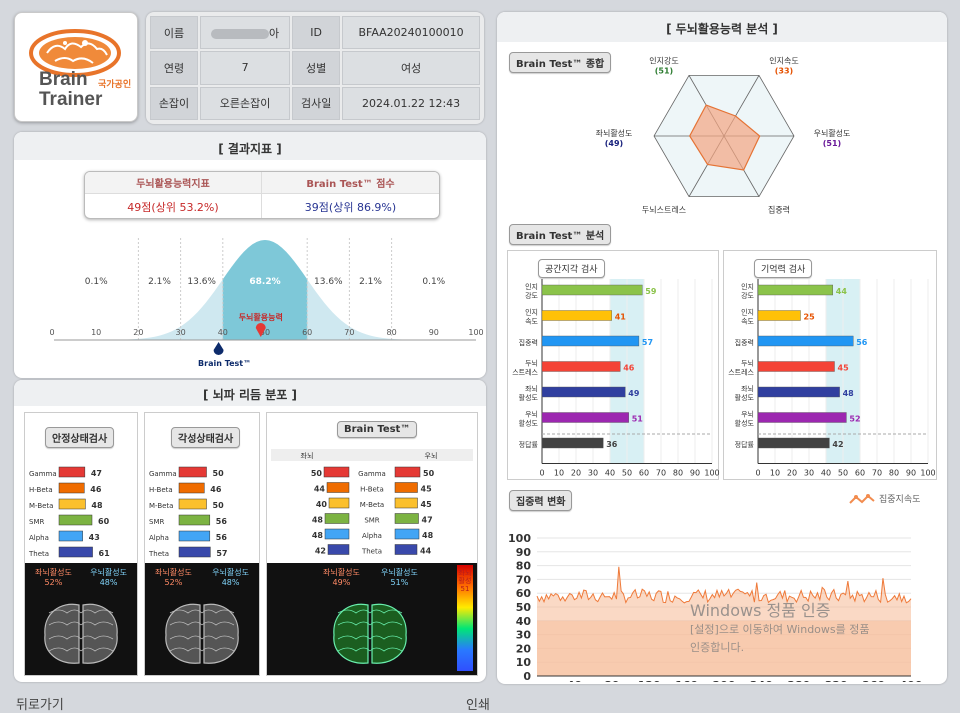  Describe the element at coordinates (351, 633) in the screenshot. I see `left-hemisphere` at that location.